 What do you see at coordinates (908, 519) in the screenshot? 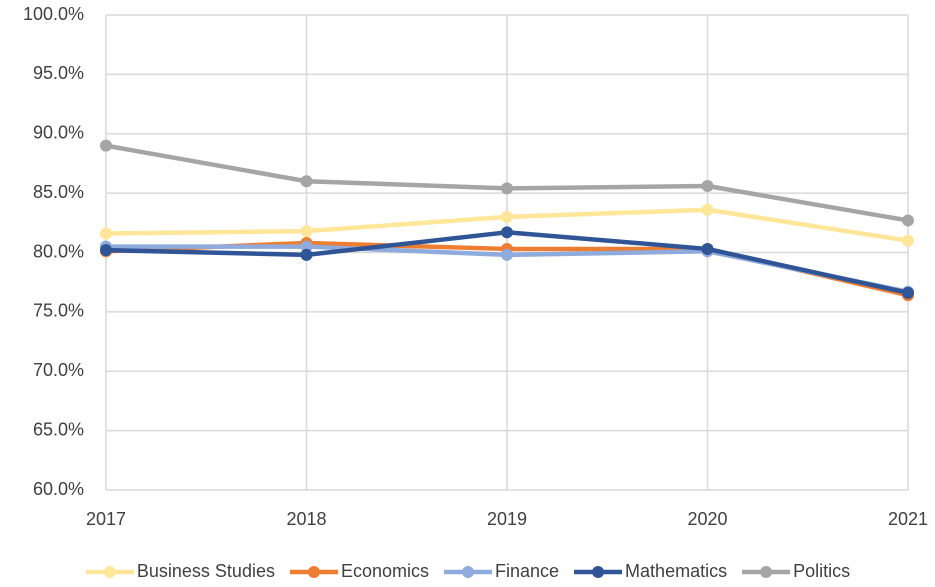
I see `x-tick-label: 2021` at bounding box center [908, 519].